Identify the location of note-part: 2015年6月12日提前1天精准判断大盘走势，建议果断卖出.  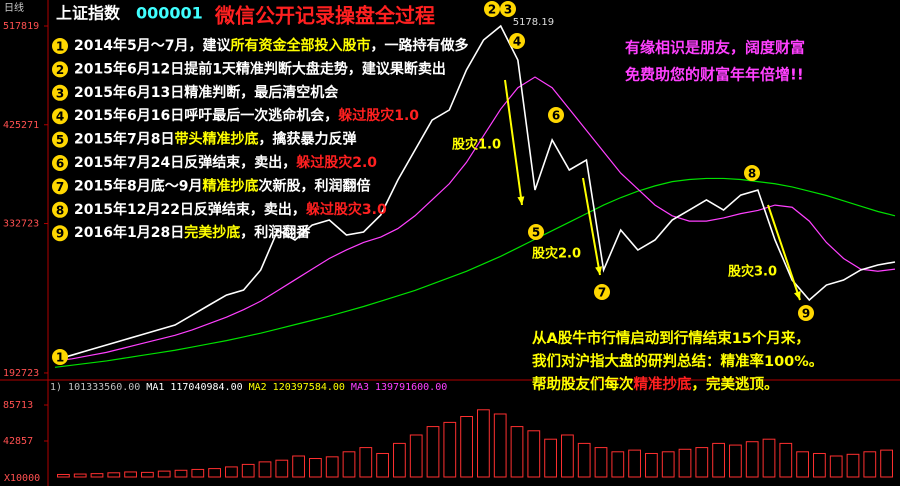
(260, 68).